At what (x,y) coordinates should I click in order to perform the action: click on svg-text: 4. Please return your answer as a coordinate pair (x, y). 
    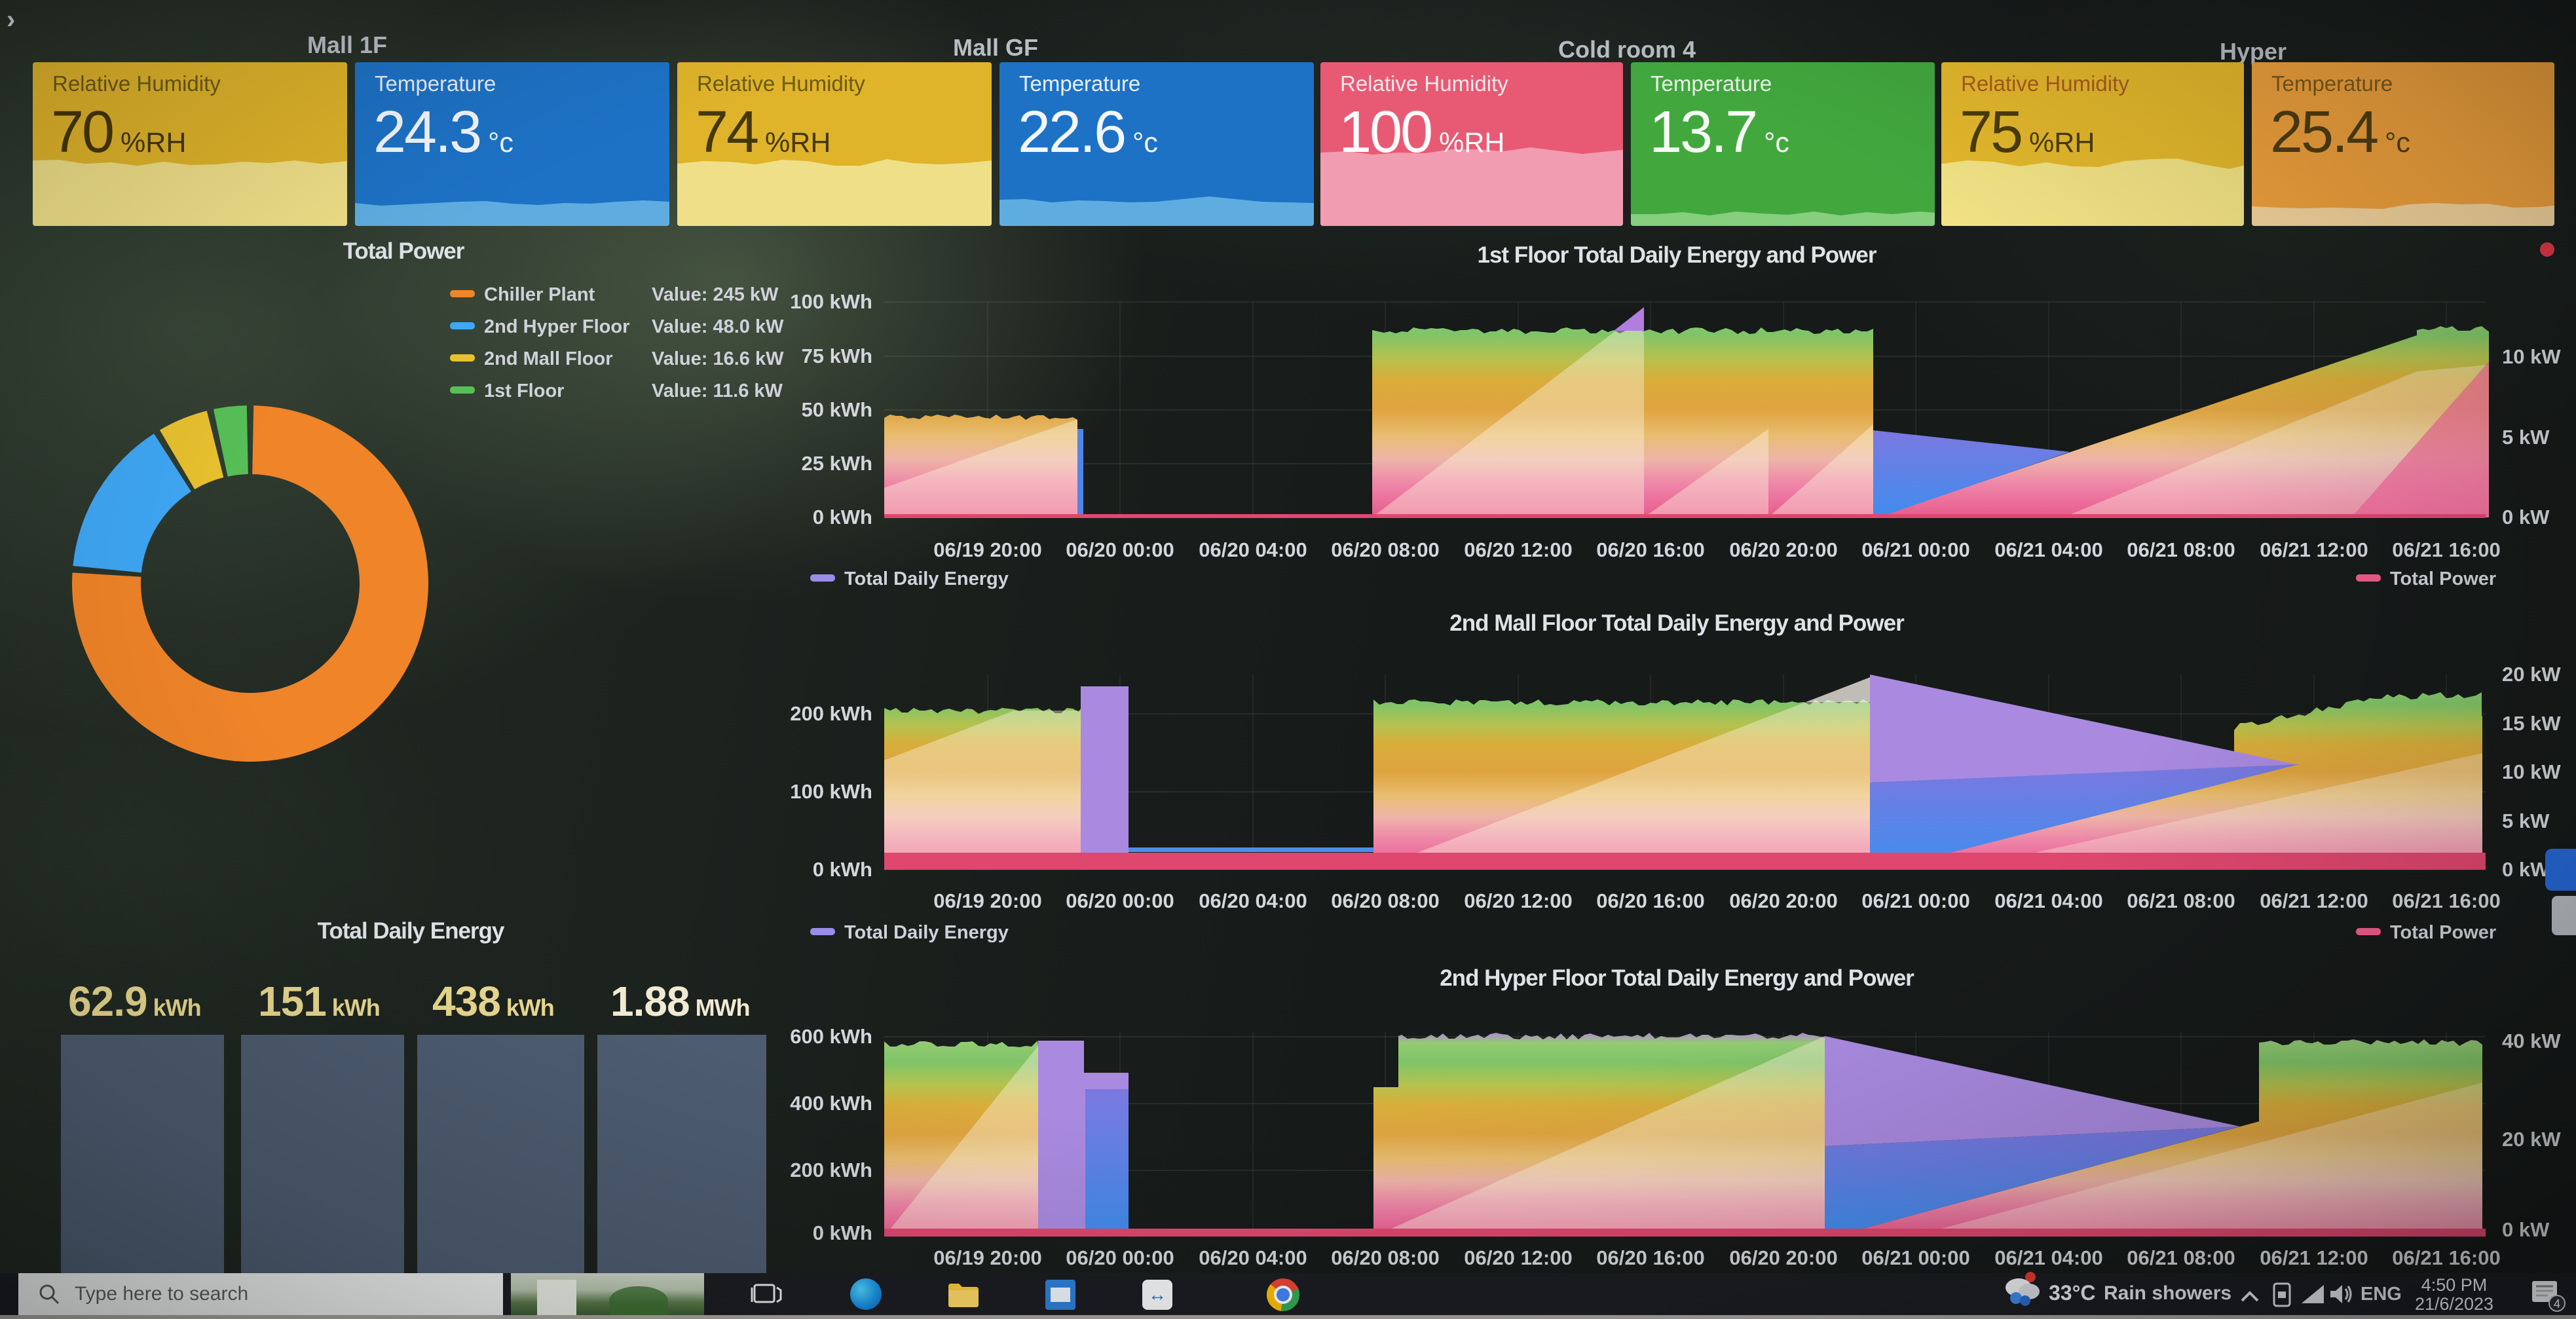
    Looking at the image, I should click on (2557, 1303).